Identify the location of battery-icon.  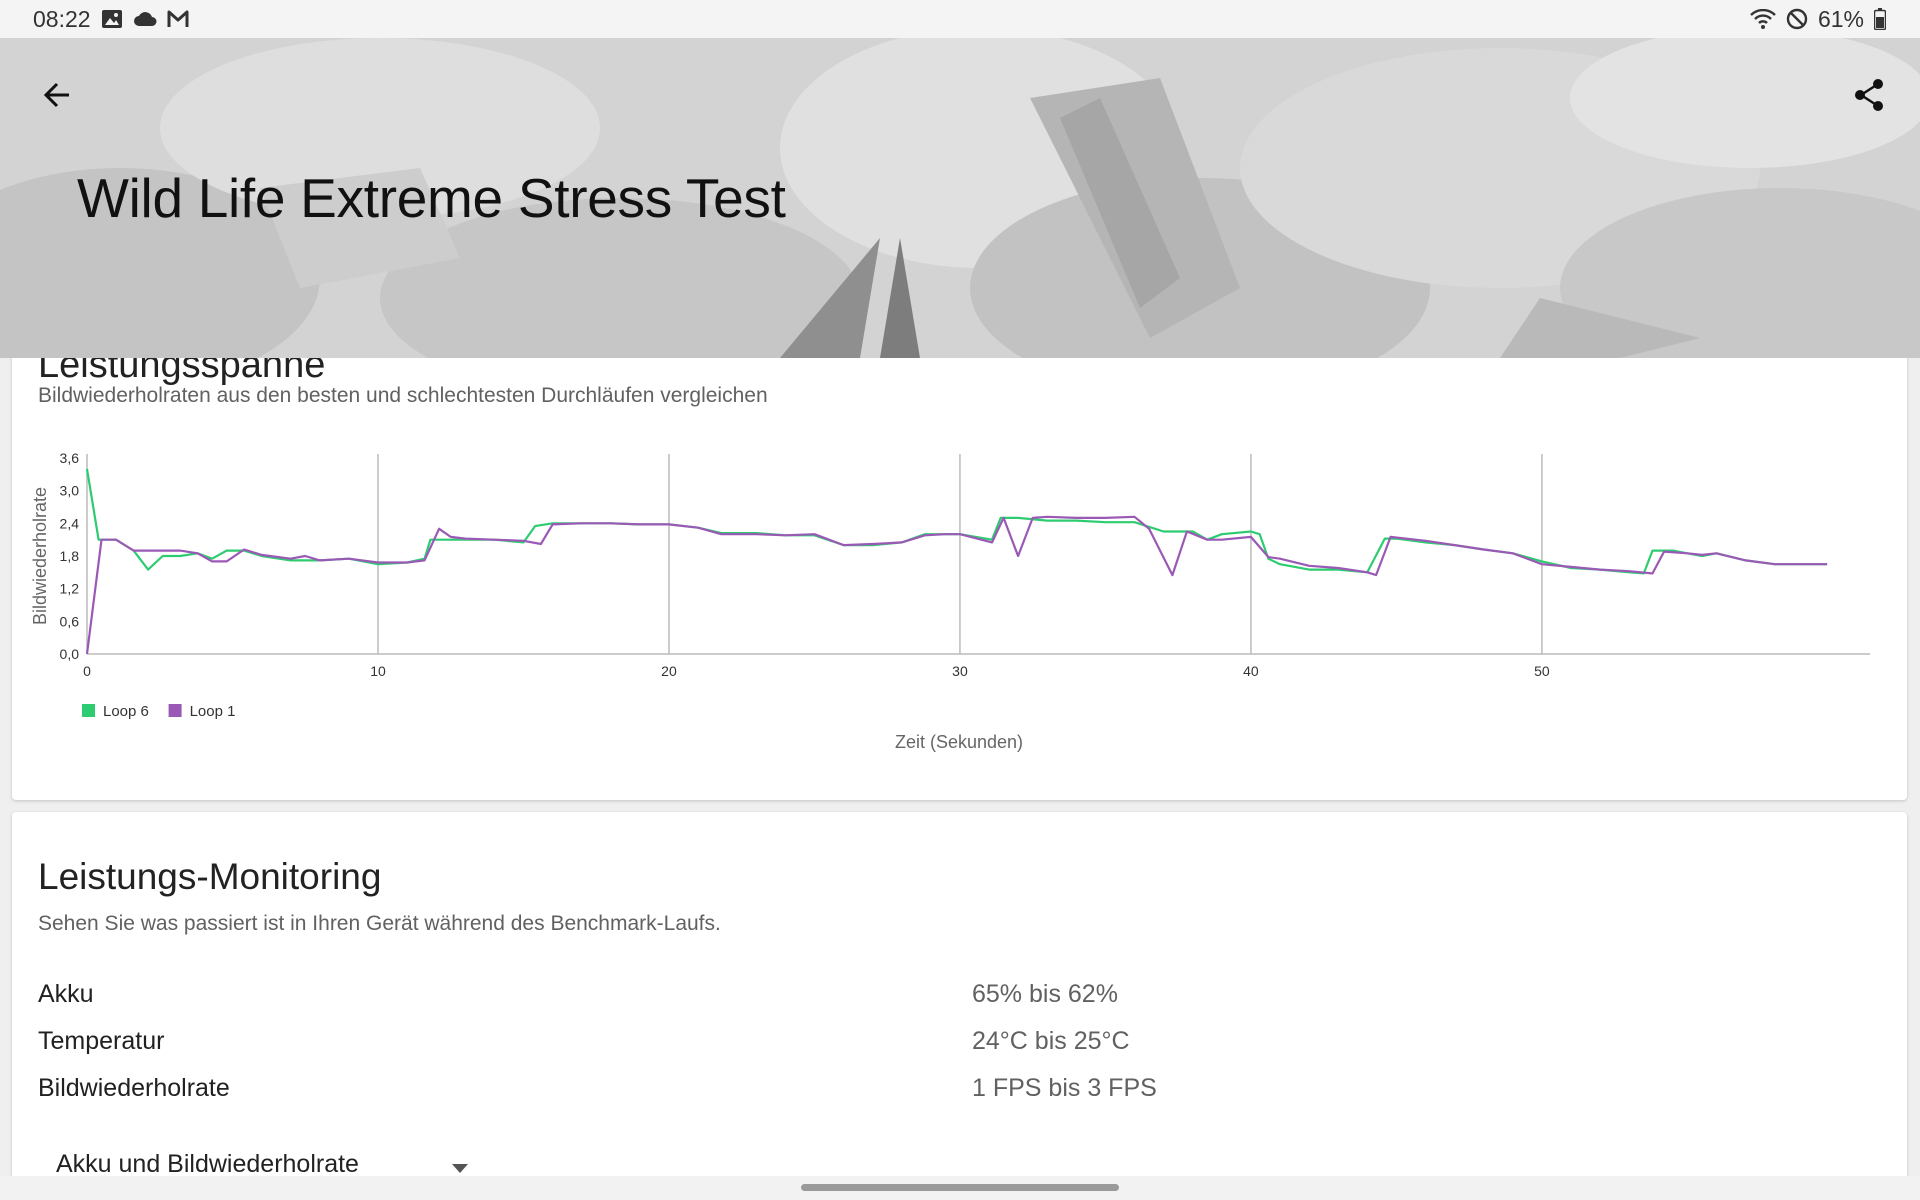
(1880, 19).